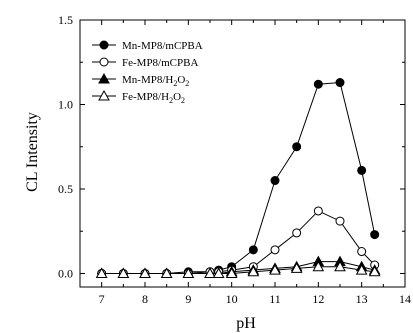  I want to click on legend-item: Fe-MP8/H2O2, so click(138, 97).